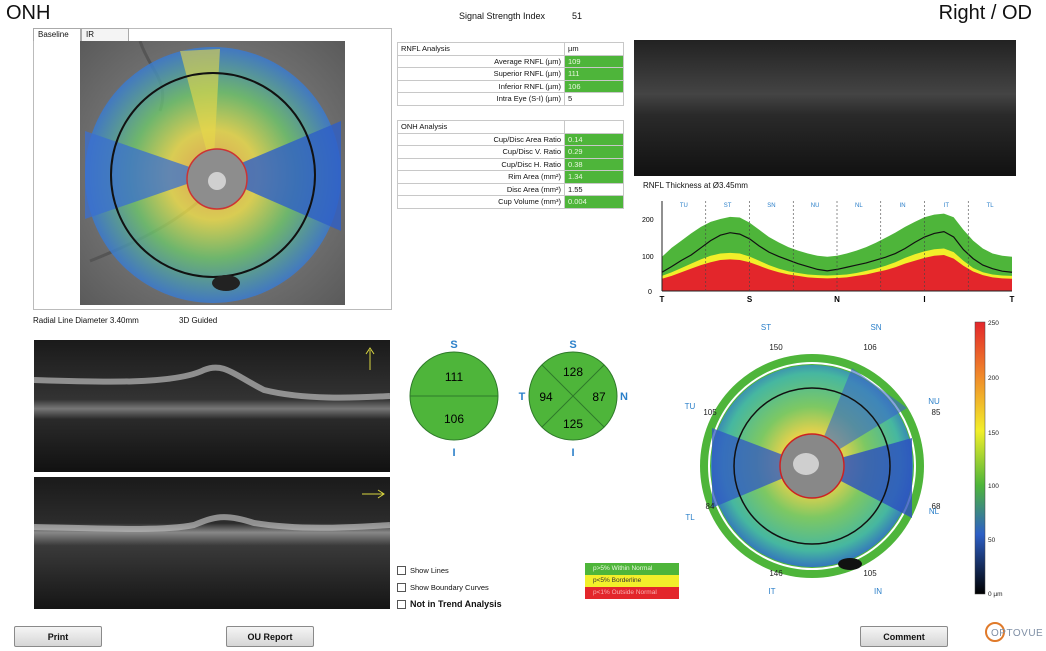 Image resolution: width=1046 pixels, height=651 pixels. Describe the element at coordinates (481, 202) in the screenshot. I see `onh-row-label: Cup Volume (mm³)` at that location.